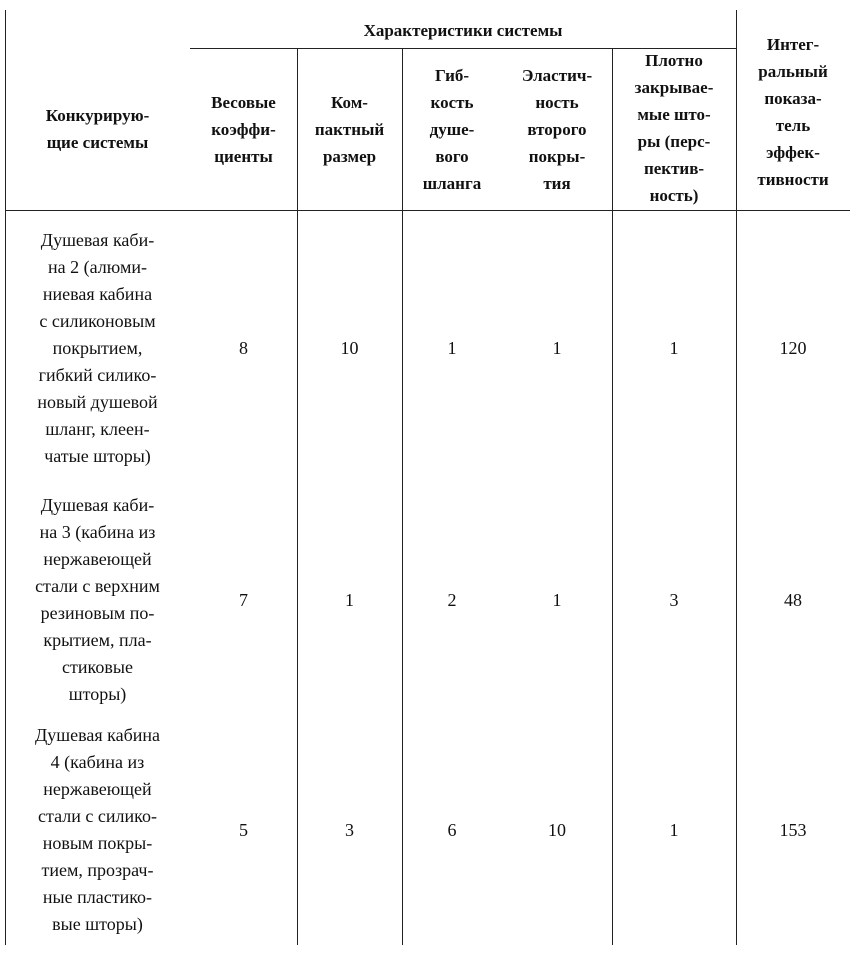  I want to click on column-header: Ком- пактный размер, so click(349, 129).